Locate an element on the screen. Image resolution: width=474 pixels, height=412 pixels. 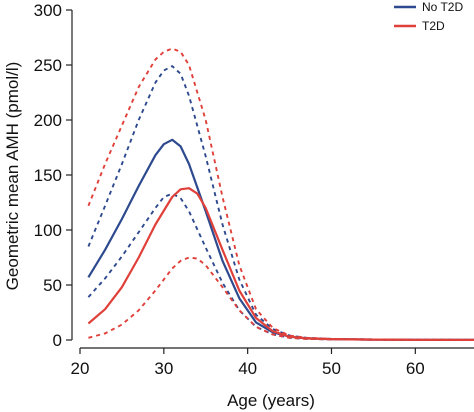
x-axis-ticks: 20 30 40 50 60 is located at coordinates (248, 363).